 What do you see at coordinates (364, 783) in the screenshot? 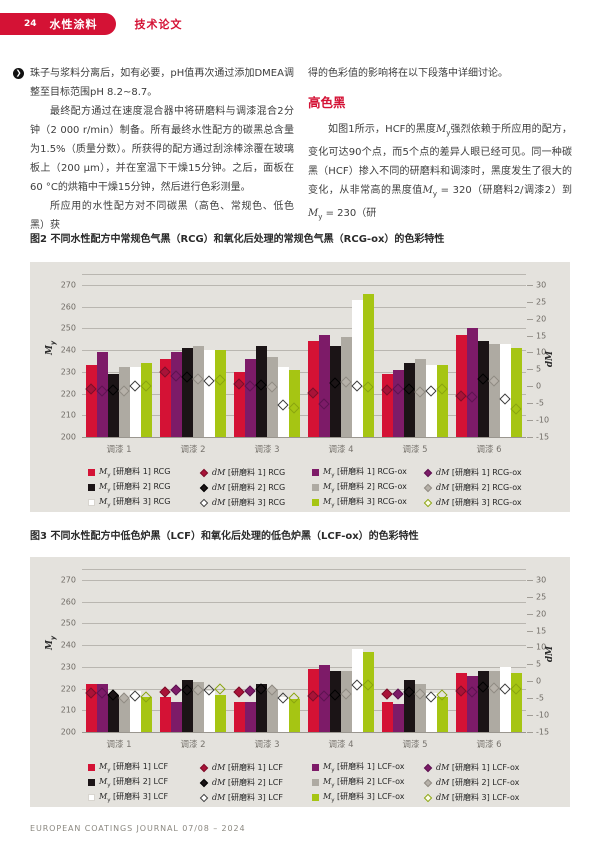
I see `legend-label: My [研磨料 2] LCF-ox` at bounding box center [364, 783].